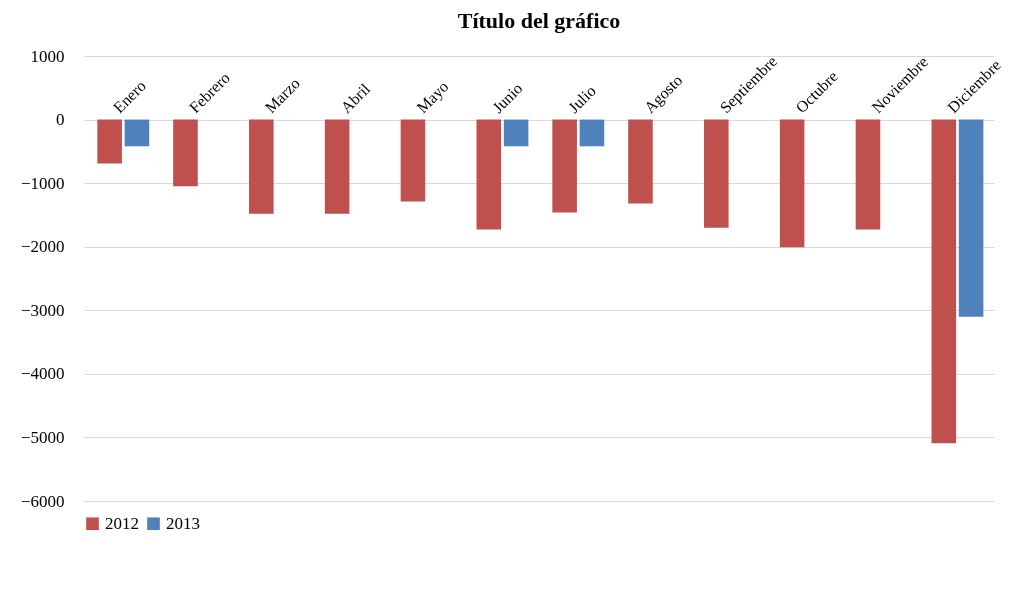  What do you see at coordinates (42, 183) in the screenshot?
I see `y-tick-label: −1000` at bounding box center [42, 183].